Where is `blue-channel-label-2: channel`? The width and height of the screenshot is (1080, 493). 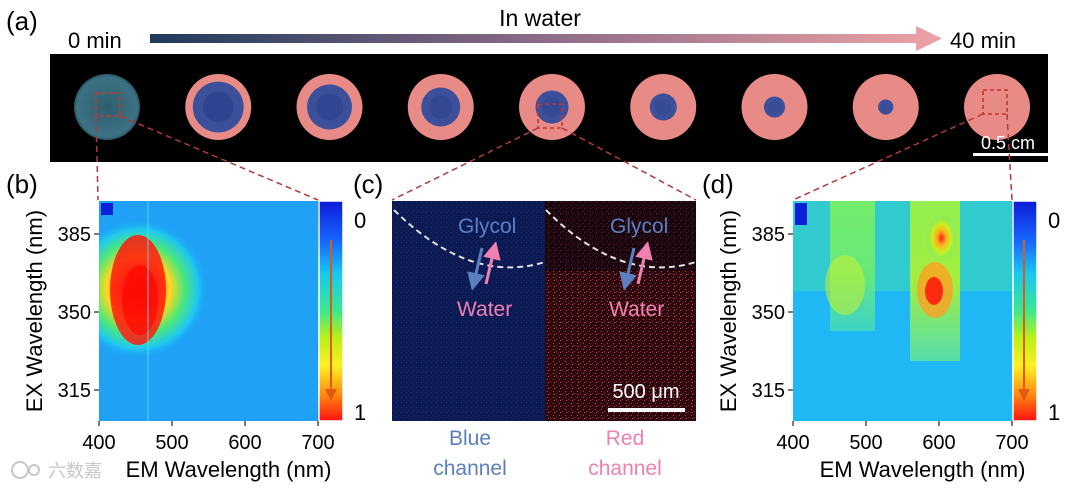 blue-channel-label-2: channel is located at coordinates (470, 468).